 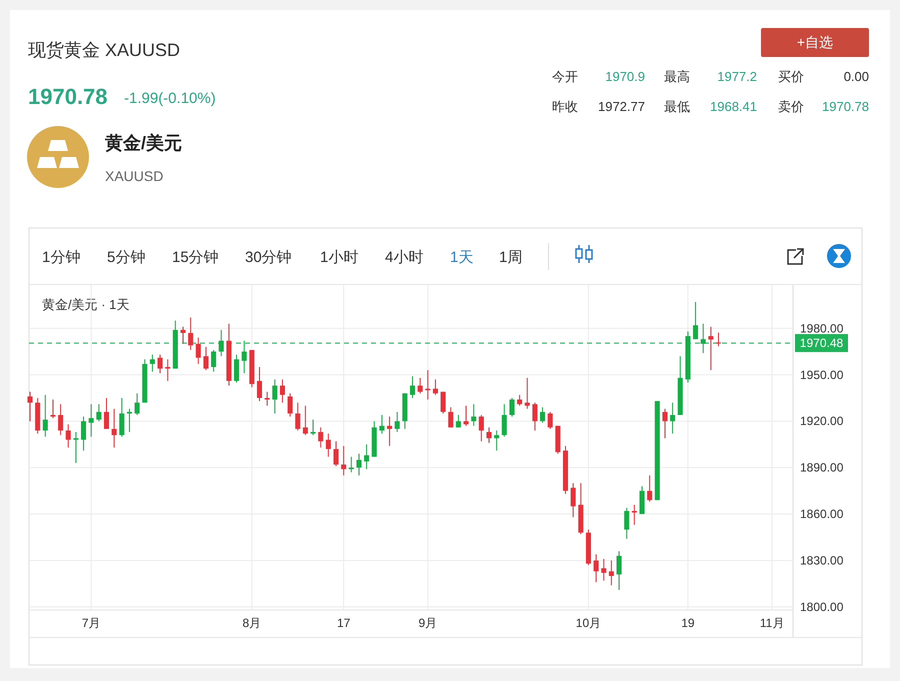 What do you see at coordinates (195, 257) in the screenshot?
I see `text: 15分钟` at bounding box center [195, 257].